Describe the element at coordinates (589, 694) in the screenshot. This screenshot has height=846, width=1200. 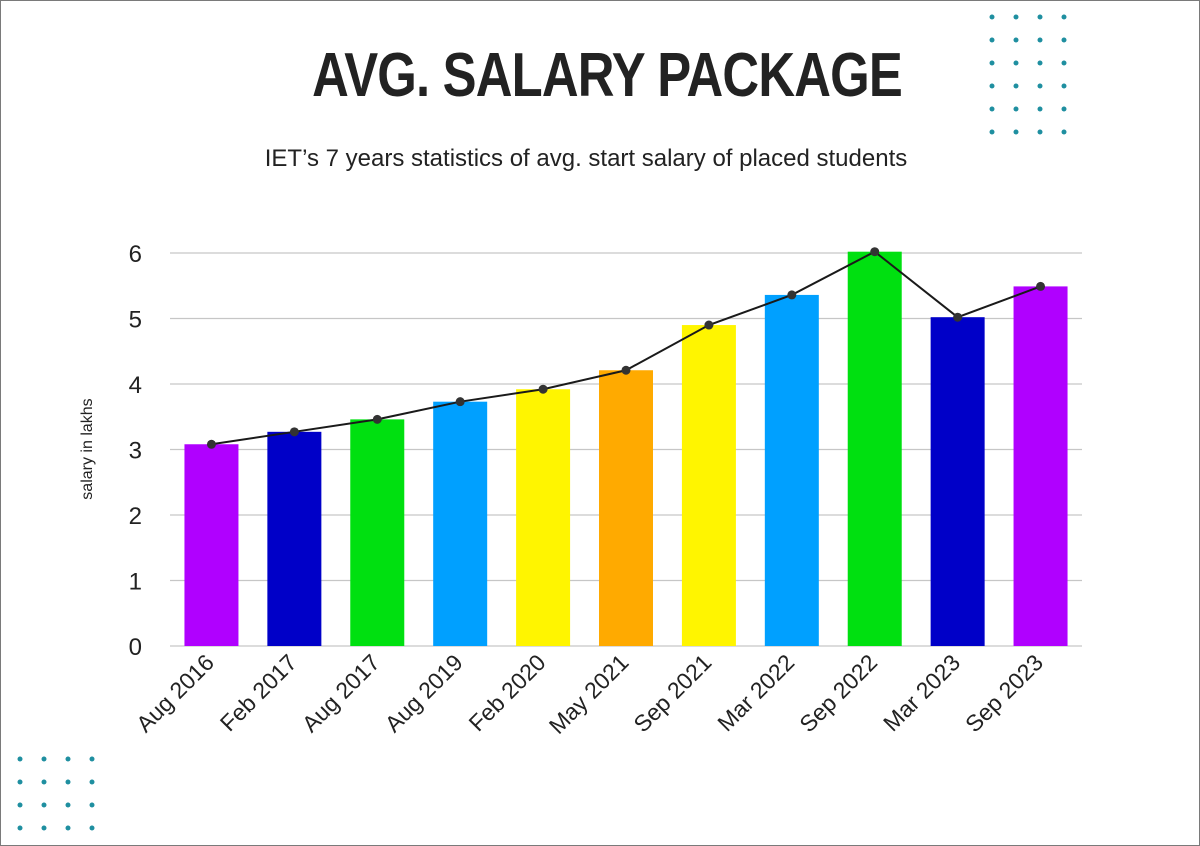
I see `x-tick-label: May 2021` at that location.